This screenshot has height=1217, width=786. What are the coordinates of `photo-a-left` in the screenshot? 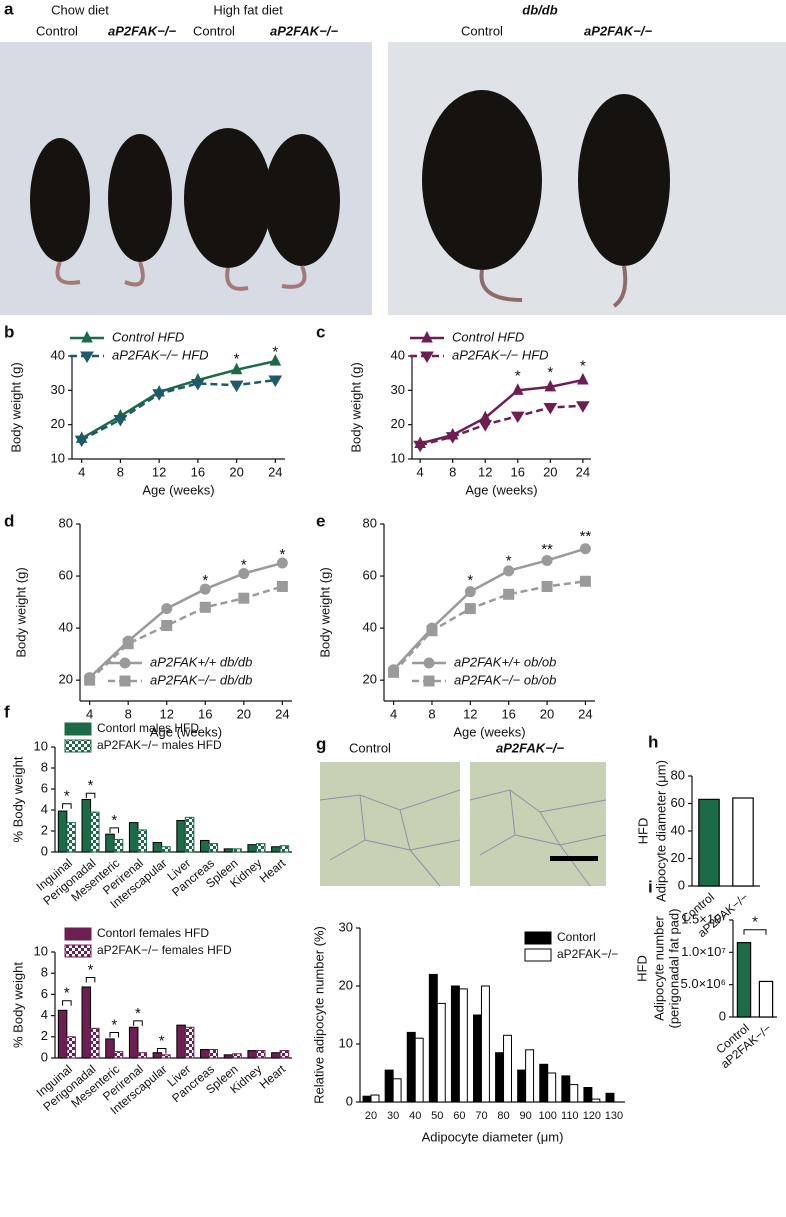 It's located at (186, 178).